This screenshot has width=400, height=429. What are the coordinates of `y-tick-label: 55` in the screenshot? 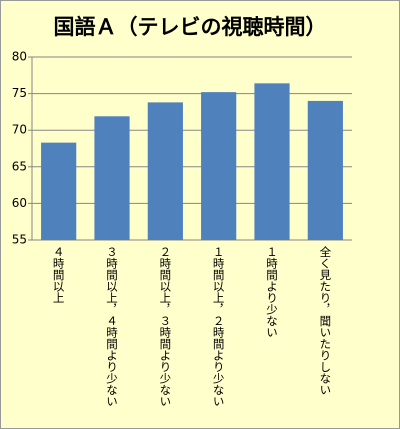 It's located at (19, 240).